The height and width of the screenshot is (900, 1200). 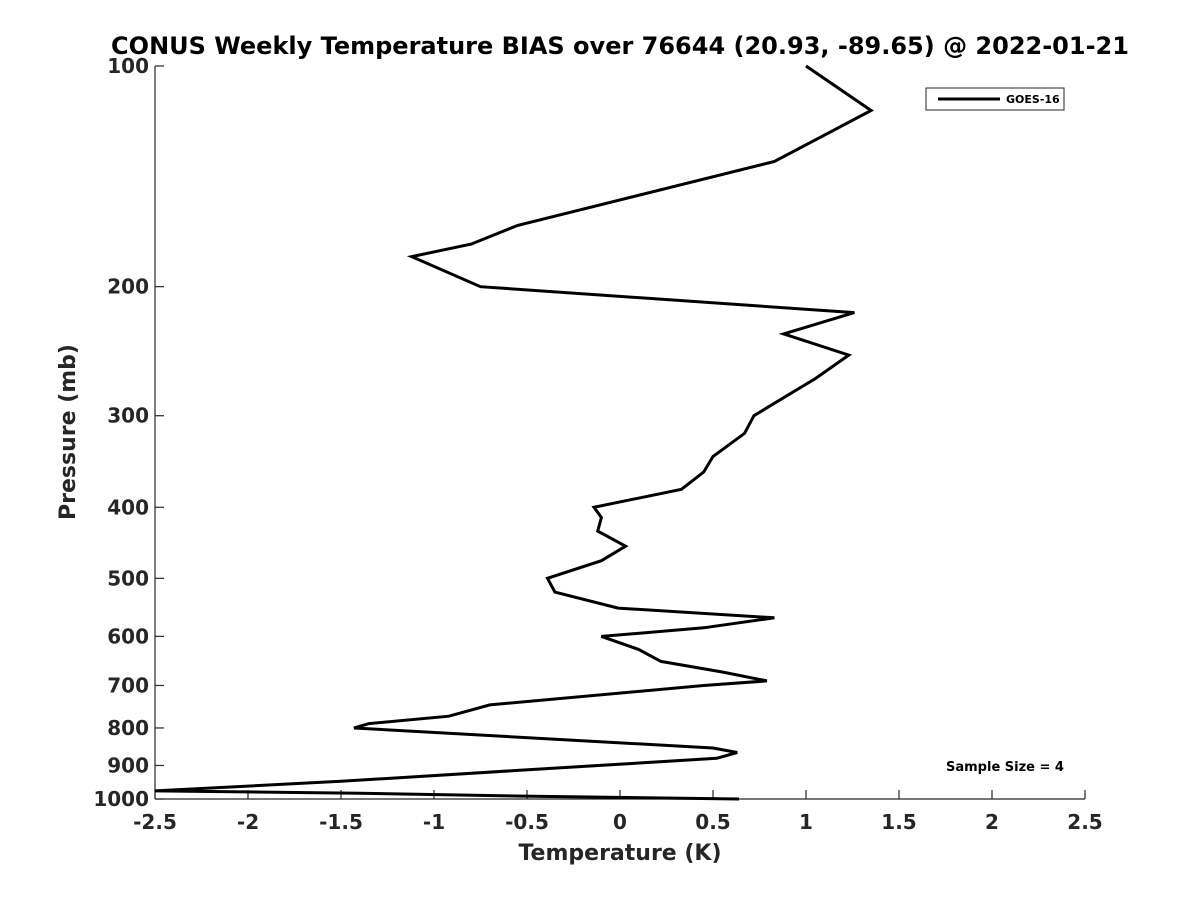 I want to click on x-axis-ticks: -2.5 -2 -1.5 -1 -0.5 0 0.5 1 1.5 2 2.5, so click(x=618, y=812).